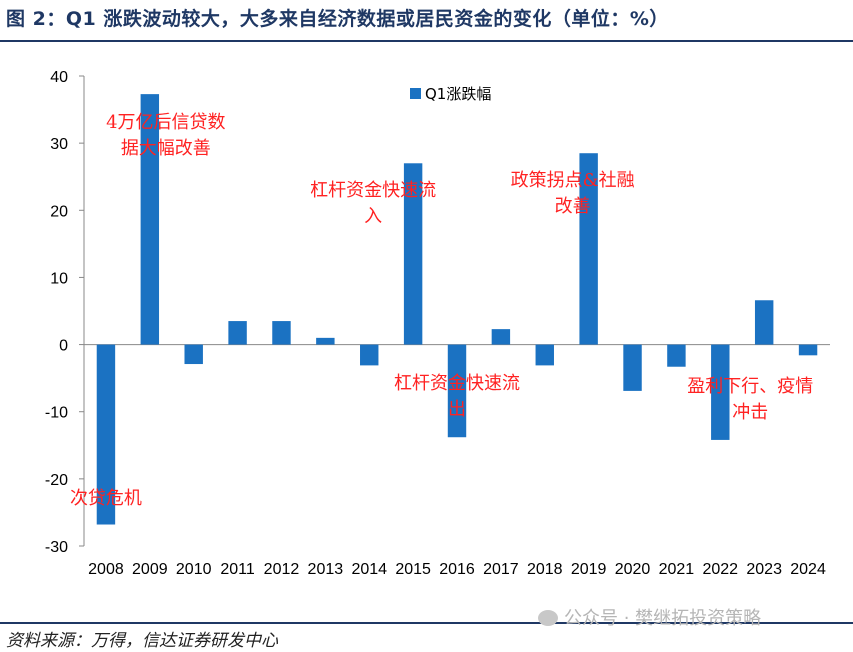 The image size is (853, 652). I want to click on annotation-text: 改善, so click(573, 206).